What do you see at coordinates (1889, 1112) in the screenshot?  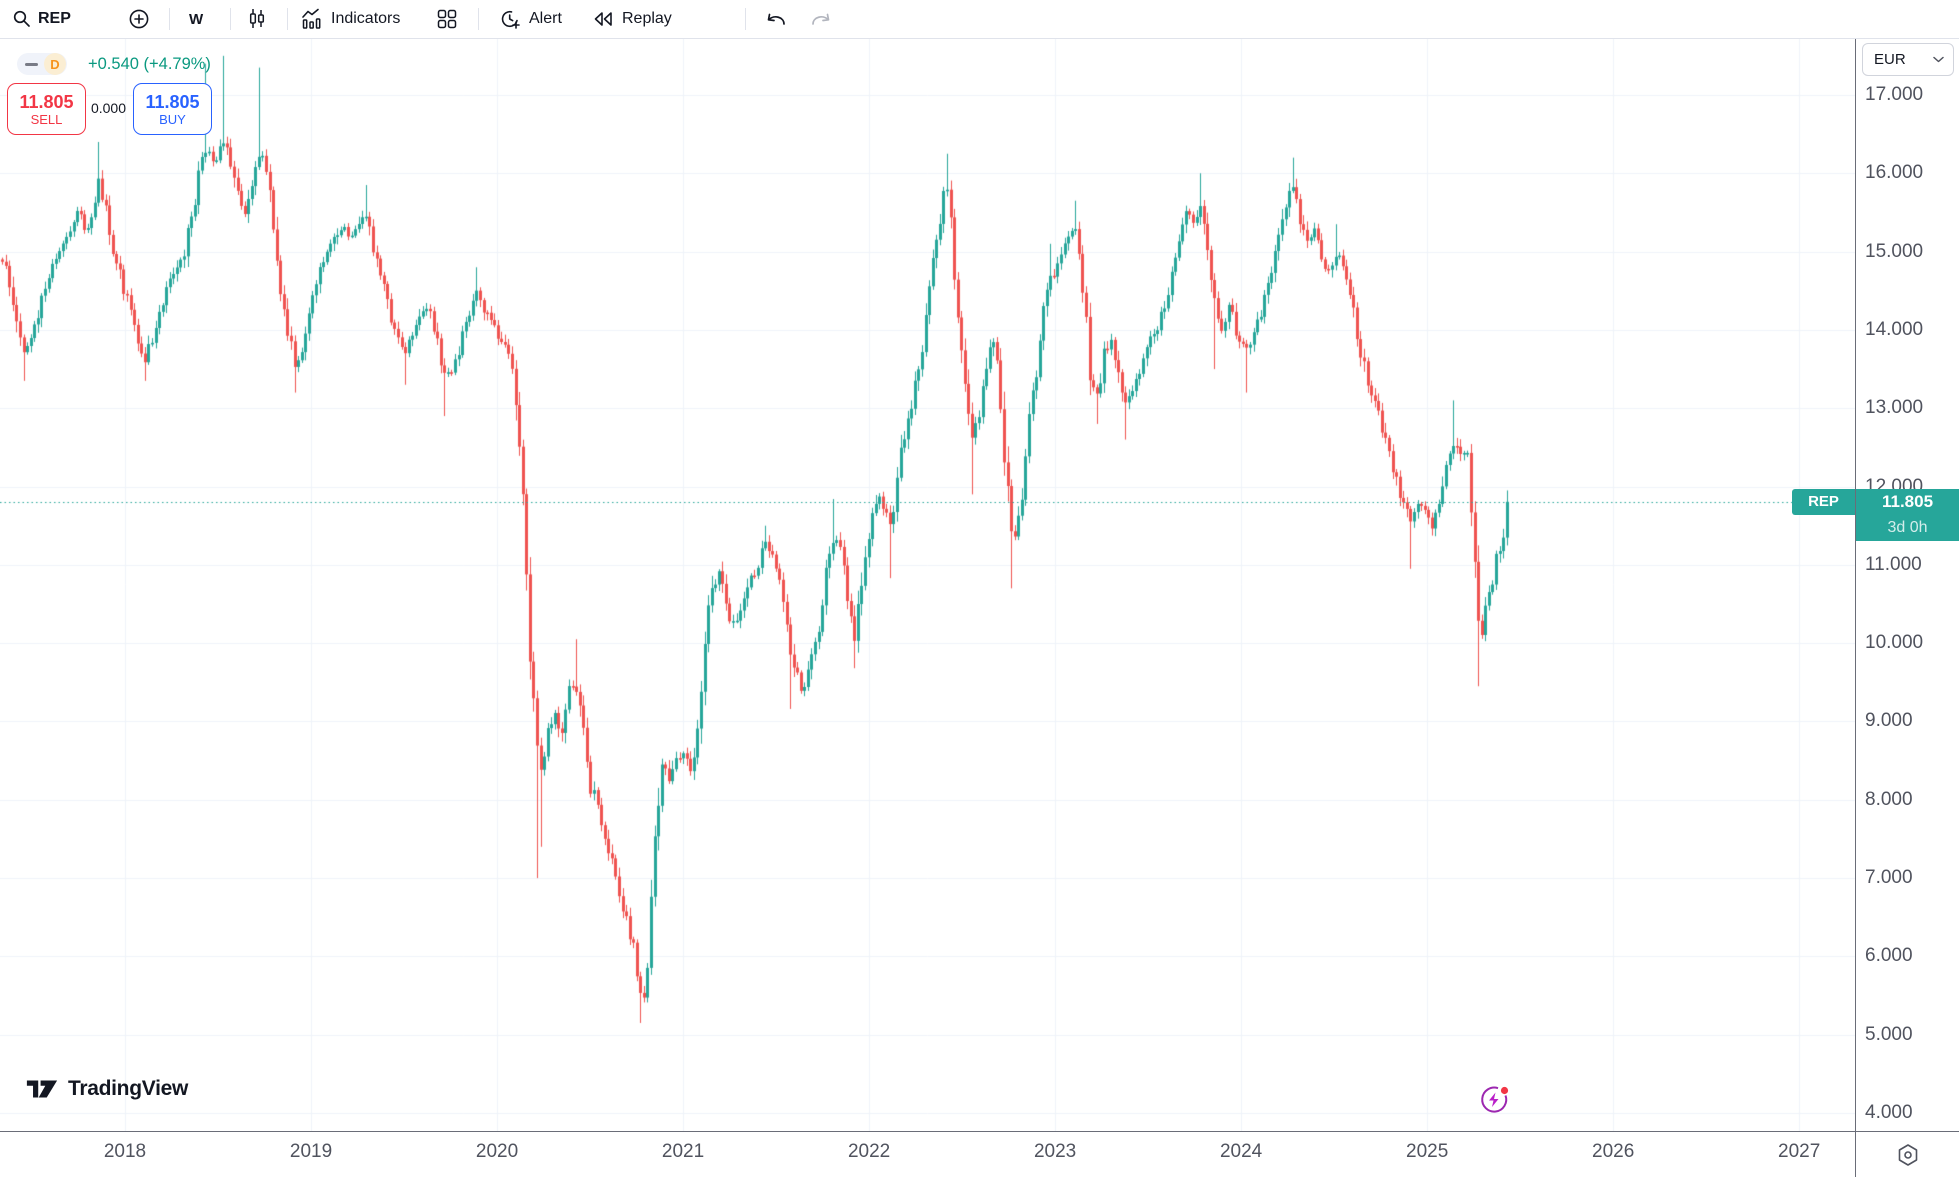 I see `price-tick: 4.000` at bounding box center [1889, 1112].